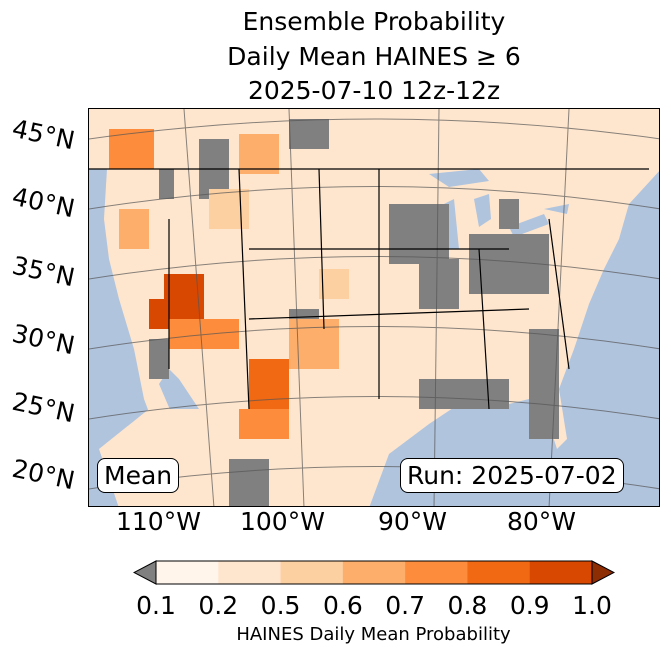  Describe the element at coordinates (413, 521) in the screenshot. I see `lon-label-90w: 90°W` at that location.